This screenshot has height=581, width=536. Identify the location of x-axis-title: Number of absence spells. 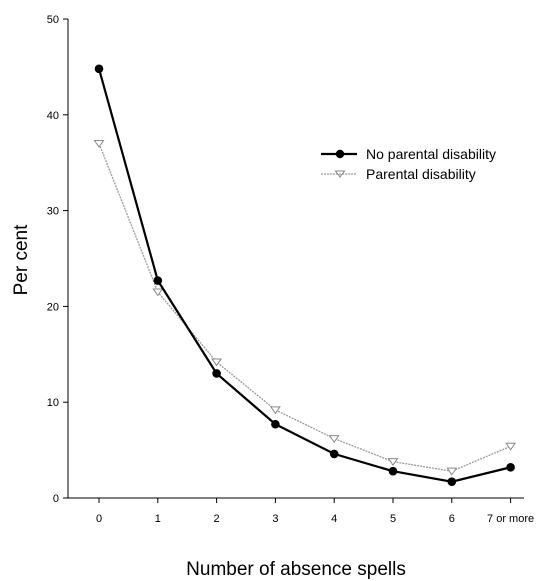
(296, 569).